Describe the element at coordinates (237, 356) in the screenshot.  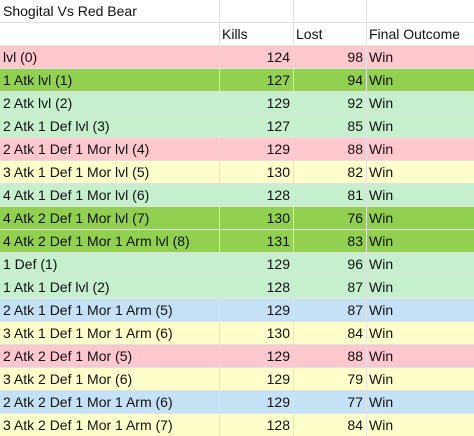
I see `table-row: 2 Atk 2 Def 1 Mor (5) 129 88 Win` at that location.